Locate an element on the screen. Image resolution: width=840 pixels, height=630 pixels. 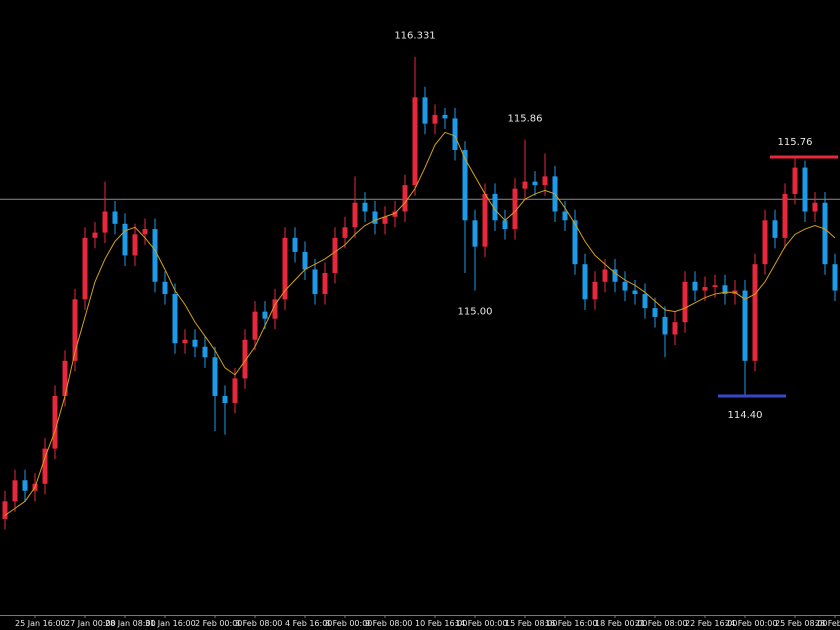
x-tick-label: 9 Feb 08:00 is located at coordinates (388, 623).